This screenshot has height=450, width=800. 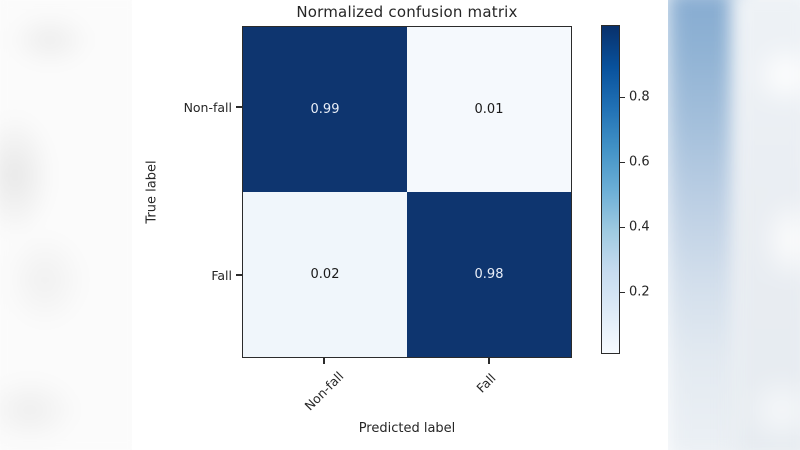 What do you see at coordinates (639, 97) in the screenshot?
I see `colorbar-tick-label-08: 0.8` at bounding box center [639, 97].